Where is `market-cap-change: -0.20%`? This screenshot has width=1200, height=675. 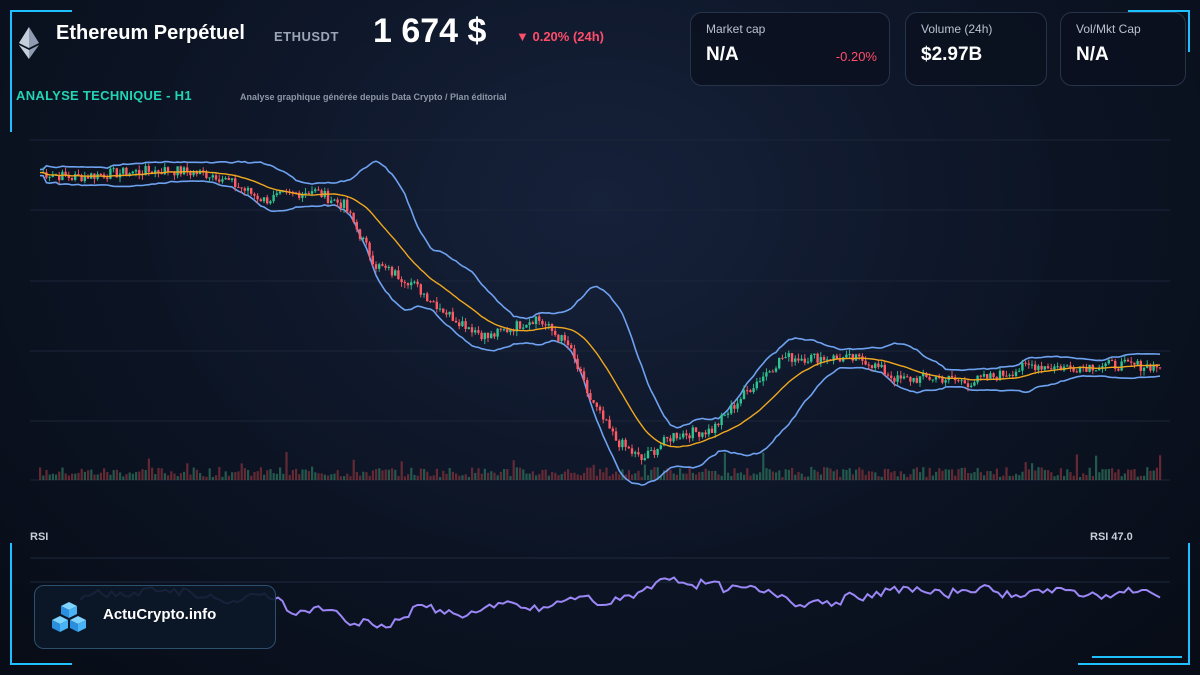
market-cap-change: -0.20% is located at coordinates (856, 56).